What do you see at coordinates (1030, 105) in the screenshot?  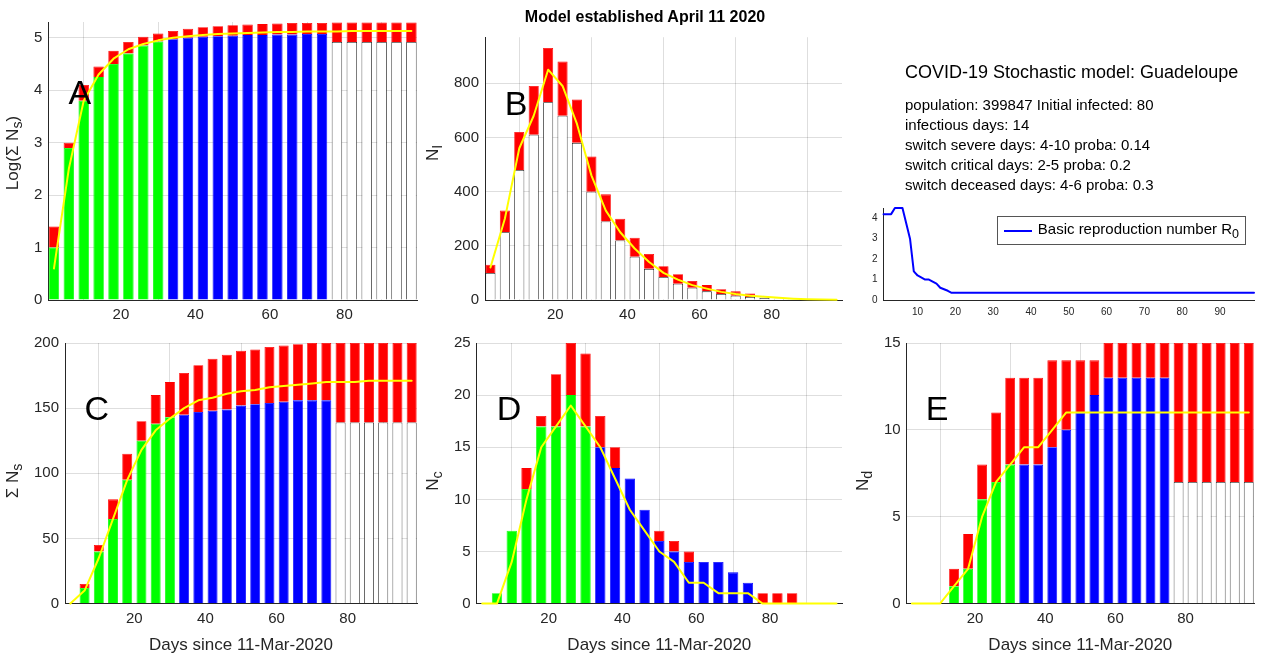 I see `text: population: 399847 Initial infected: 80` at bounding box center [1030, 105].